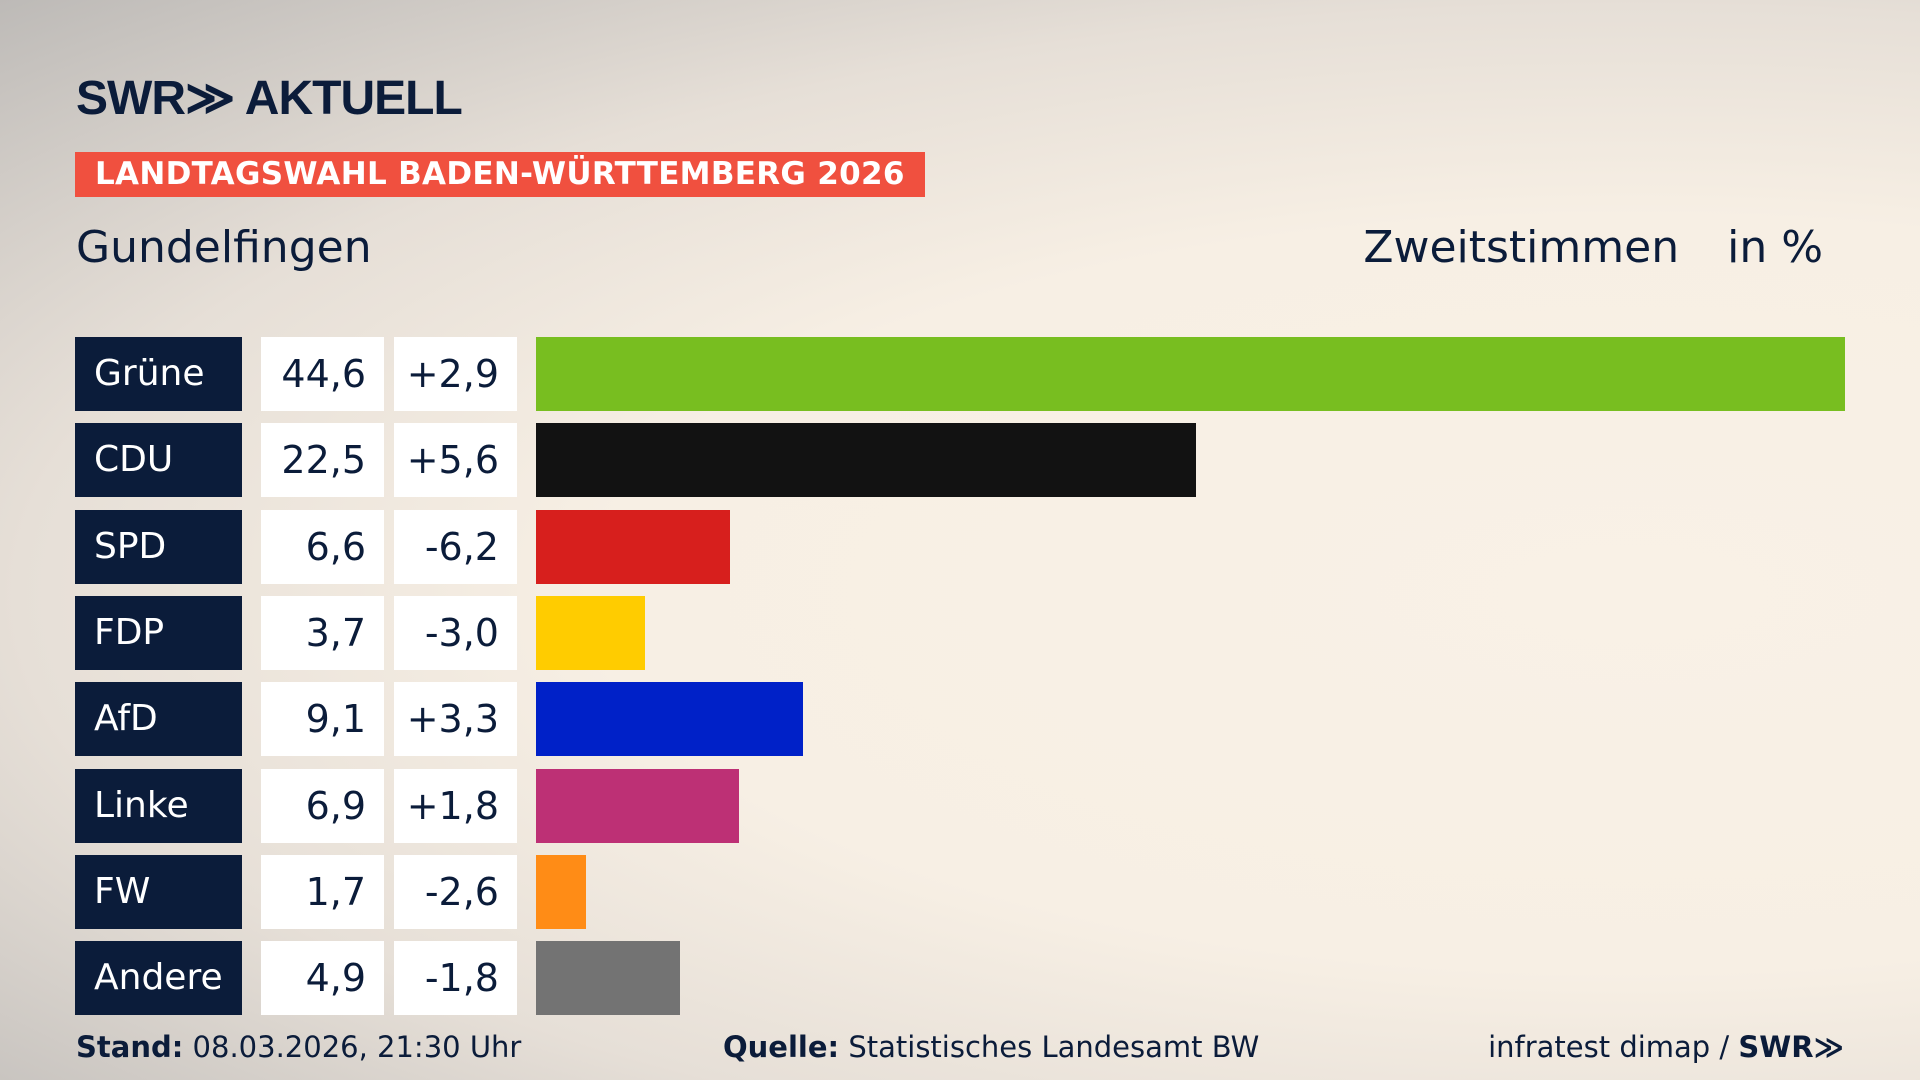  I want to click on bar-fdp, so click(590, 632).